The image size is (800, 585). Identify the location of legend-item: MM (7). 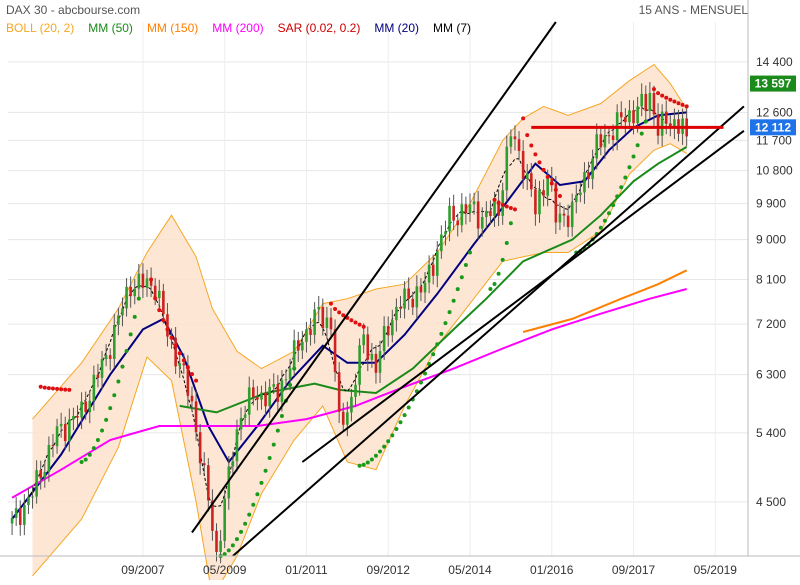
(452, 28).